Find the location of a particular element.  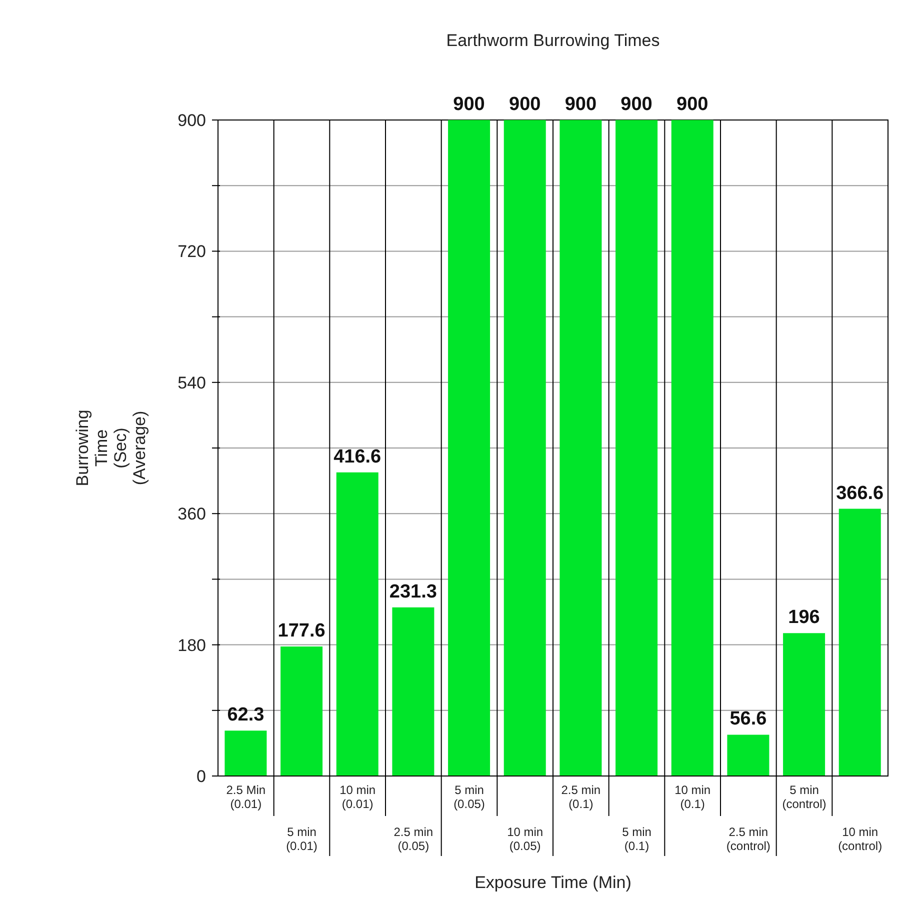

x-tick-label: 2.5 min (0.1) is located at coordinates (581, 797).